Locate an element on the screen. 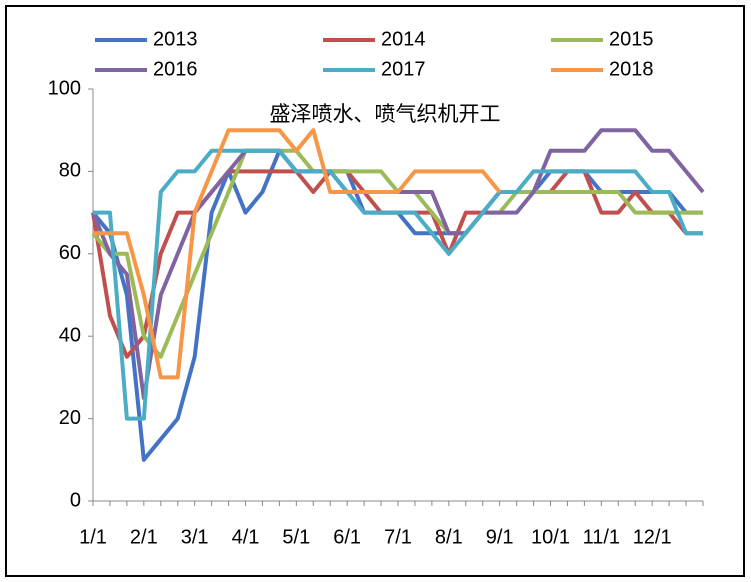 Image resolution: width=751 pixels, height=582 pixels. x-tick-label: 9/1 is located at coordinates (500, 537).